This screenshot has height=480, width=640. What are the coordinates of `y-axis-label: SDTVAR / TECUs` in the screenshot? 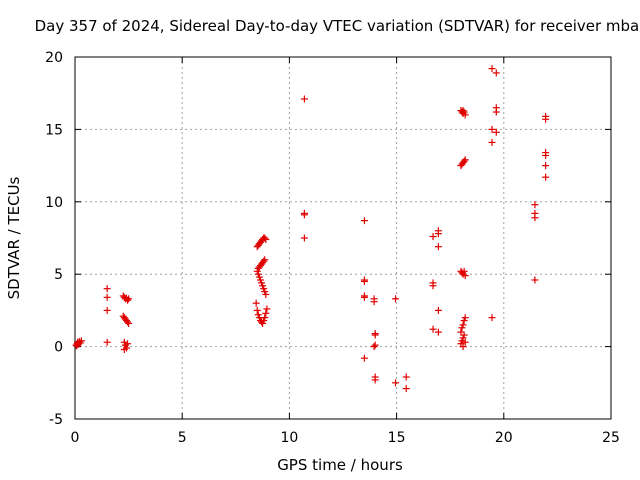 It's located at (14, 237).